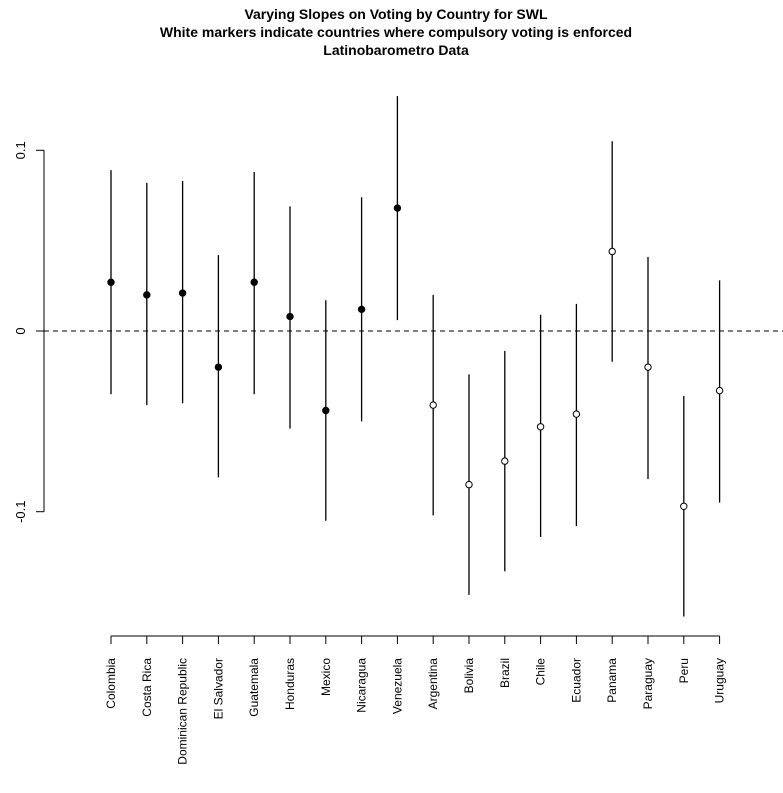  Describe the element at coordinates (147, 687) in the screenshot. I see `x-tick-label: Costa Rica` at that location.